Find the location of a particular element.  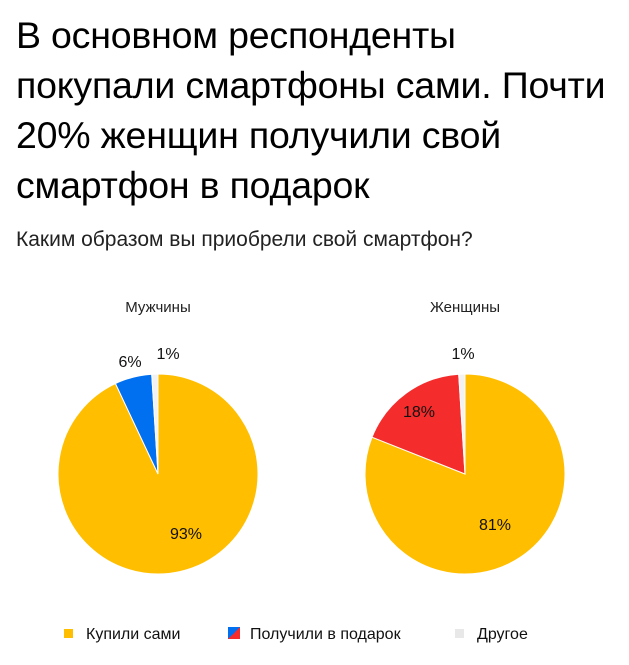

pie-title: Мужчины is located at coordinates (157, 307).